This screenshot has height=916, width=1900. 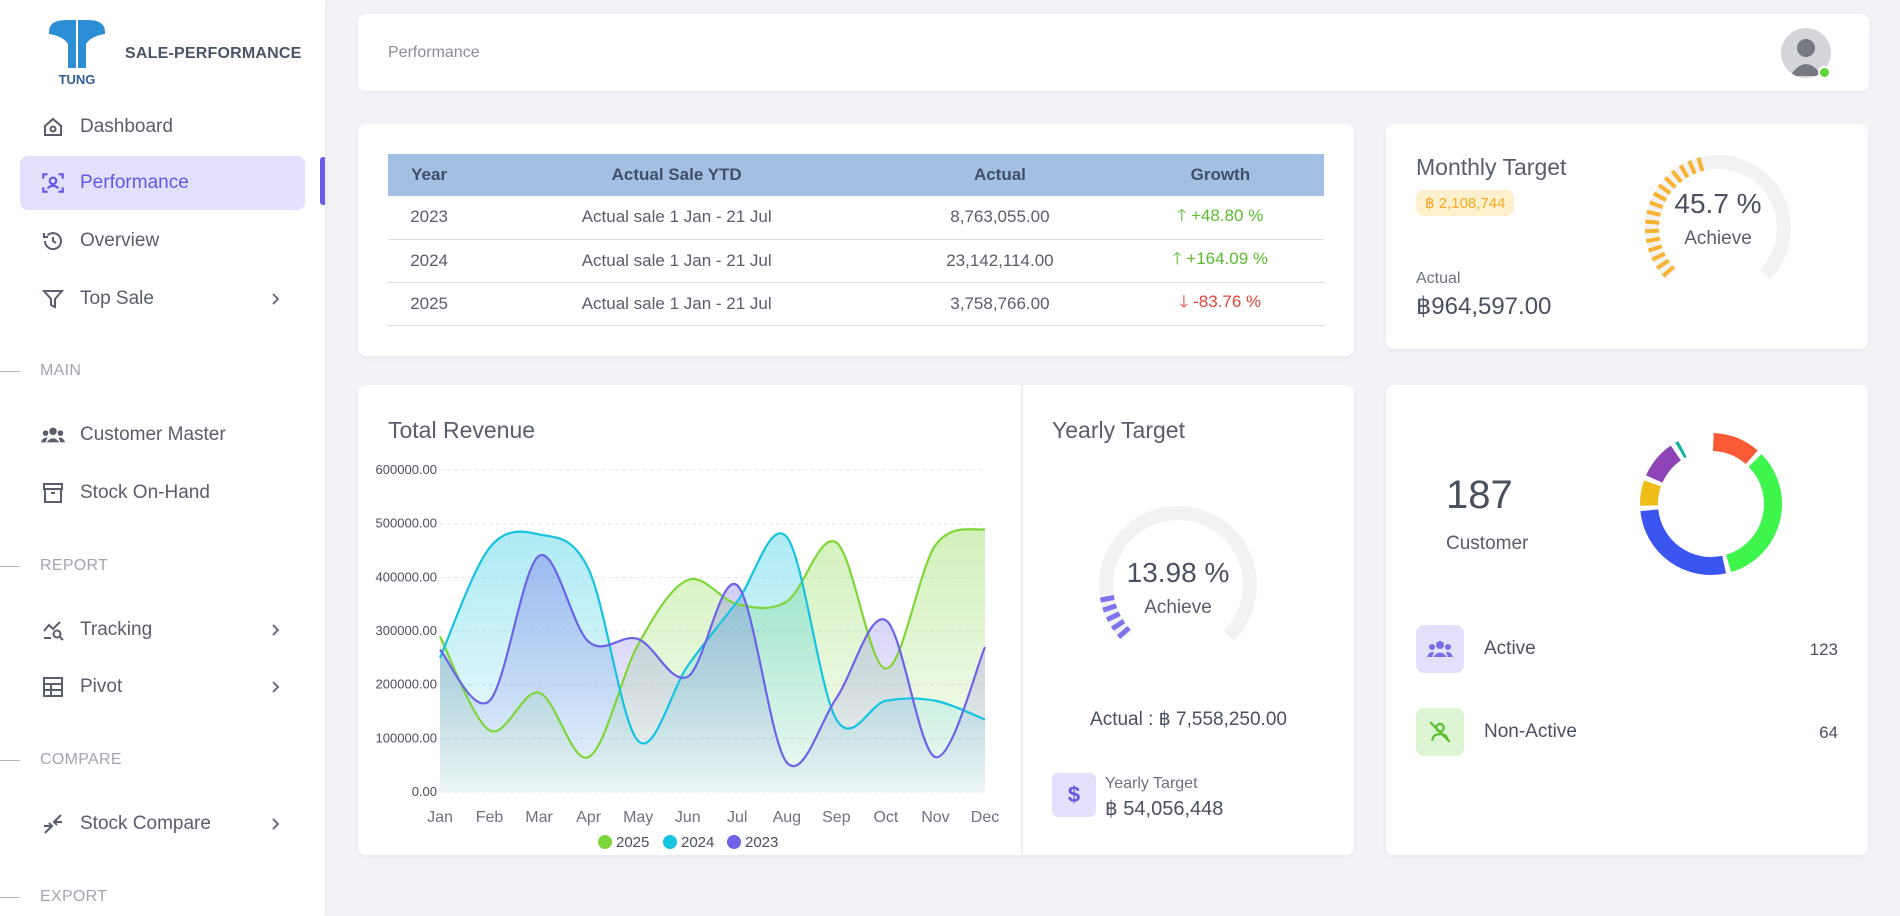 I want to click on area-fill-2023, so click(x=712, y=673).